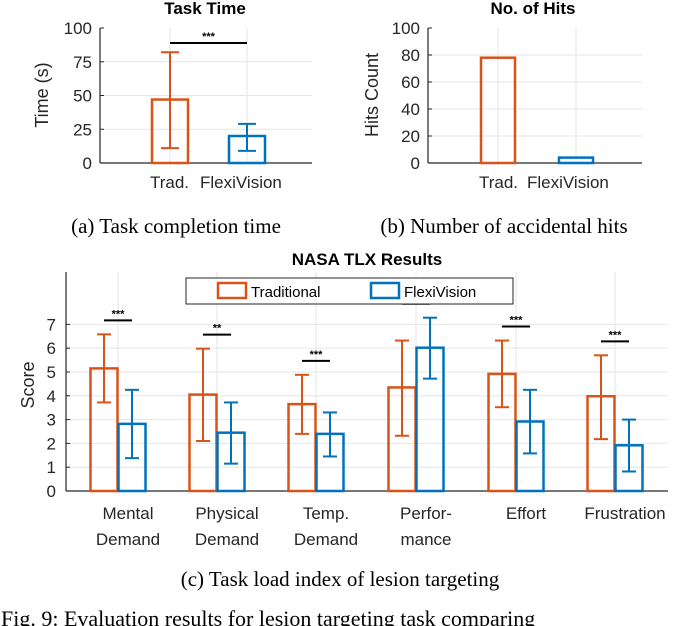 The height and width of the screenshot is (626, 680). I want to click on caption-b: (b) Number of accidental hits, so click(503, 226).